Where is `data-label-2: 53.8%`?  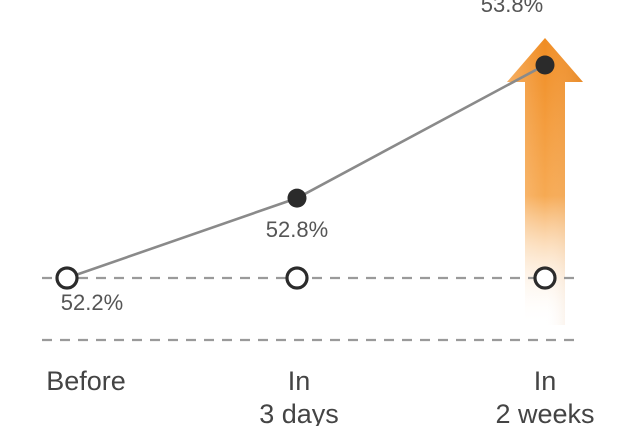
data-label-2: 53.8% is located at coordinates (512, 8).